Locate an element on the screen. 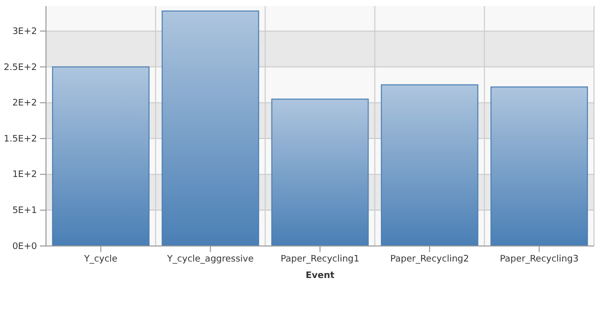 Image resolution: width=600 pixels, height=321 pixels. x-tick-label: Paper_Recycling1 is located at coordinates (320, 259).